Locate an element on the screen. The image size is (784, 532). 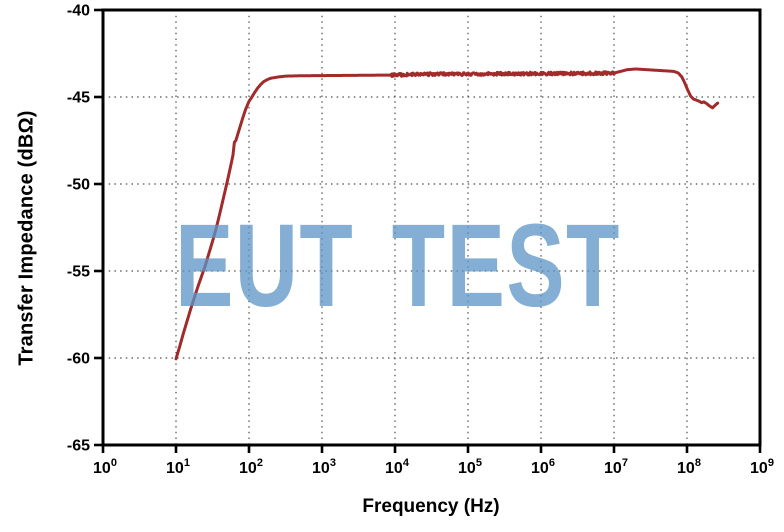
svg-text: 10² is located at coordinates (251, 467).